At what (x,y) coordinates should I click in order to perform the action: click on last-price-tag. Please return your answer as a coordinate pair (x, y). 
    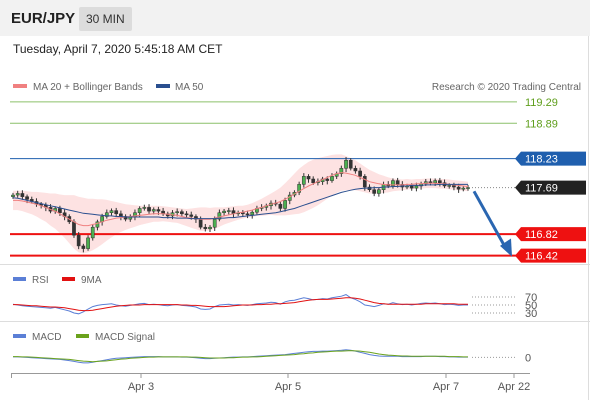
    Looking at the image, I should click on (550, 187).